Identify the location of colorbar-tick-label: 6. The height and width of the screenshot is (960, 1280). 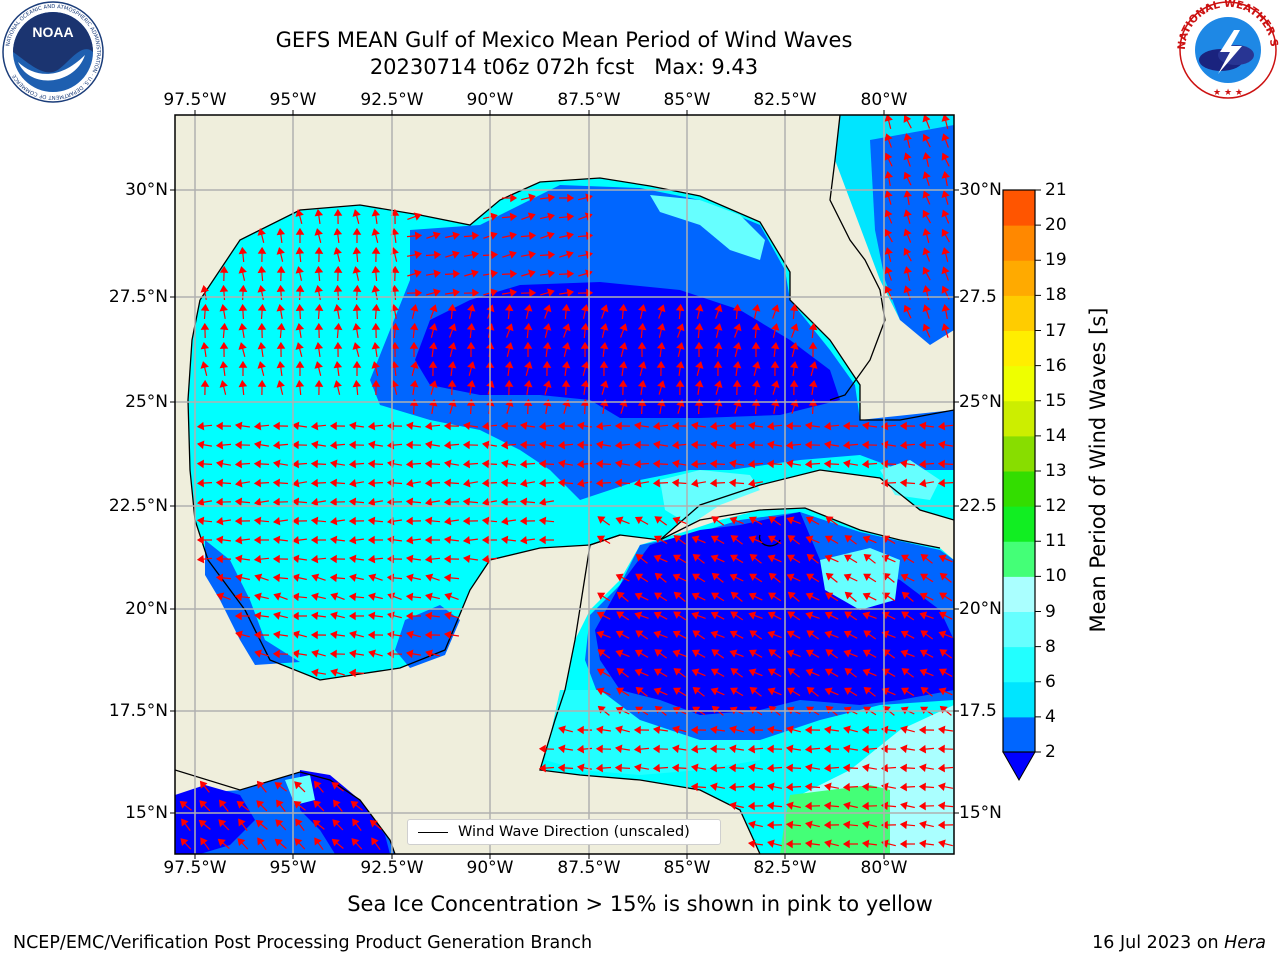
(1050, 681).